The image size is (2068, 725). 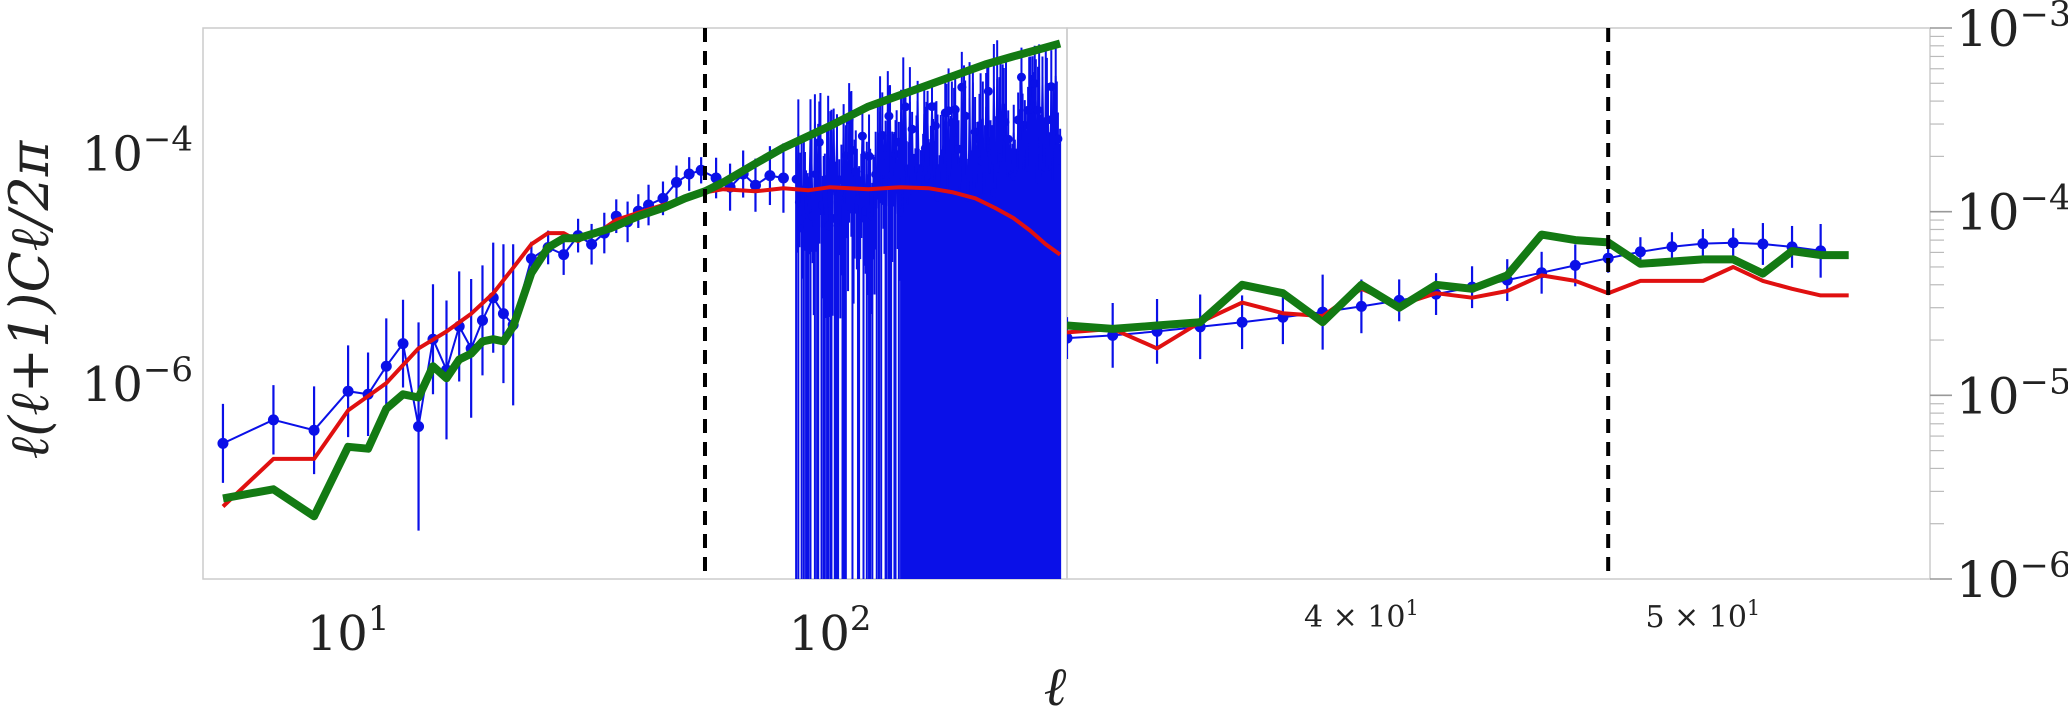 What do you see at coordinates (1361, 615) in the screenshot?
I see `x-tick-label: 4 × 101` at bounding box center [1361, 615].